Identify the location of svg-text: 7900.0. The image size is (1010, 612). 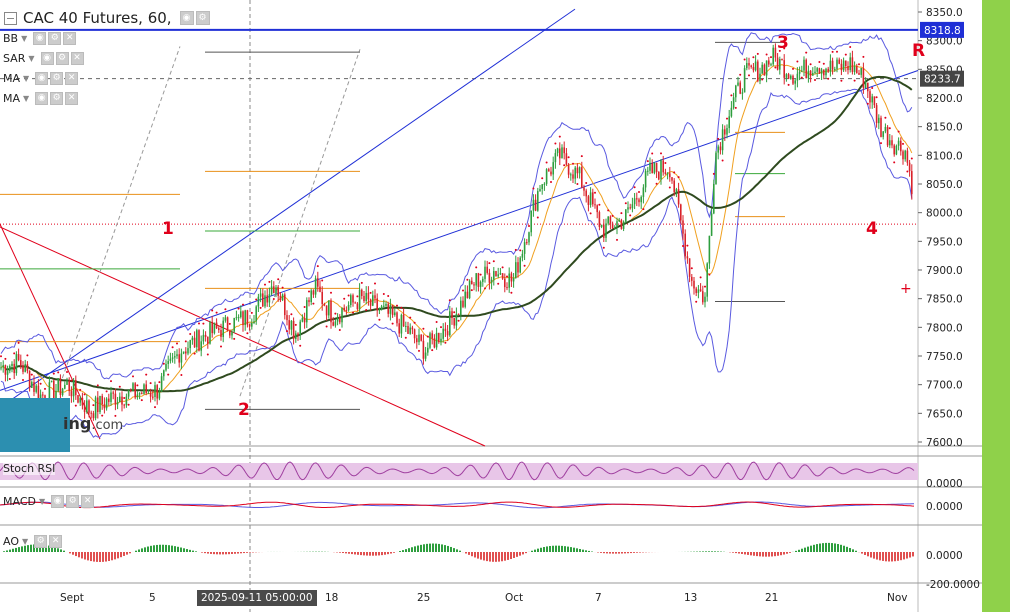
(944, 271).